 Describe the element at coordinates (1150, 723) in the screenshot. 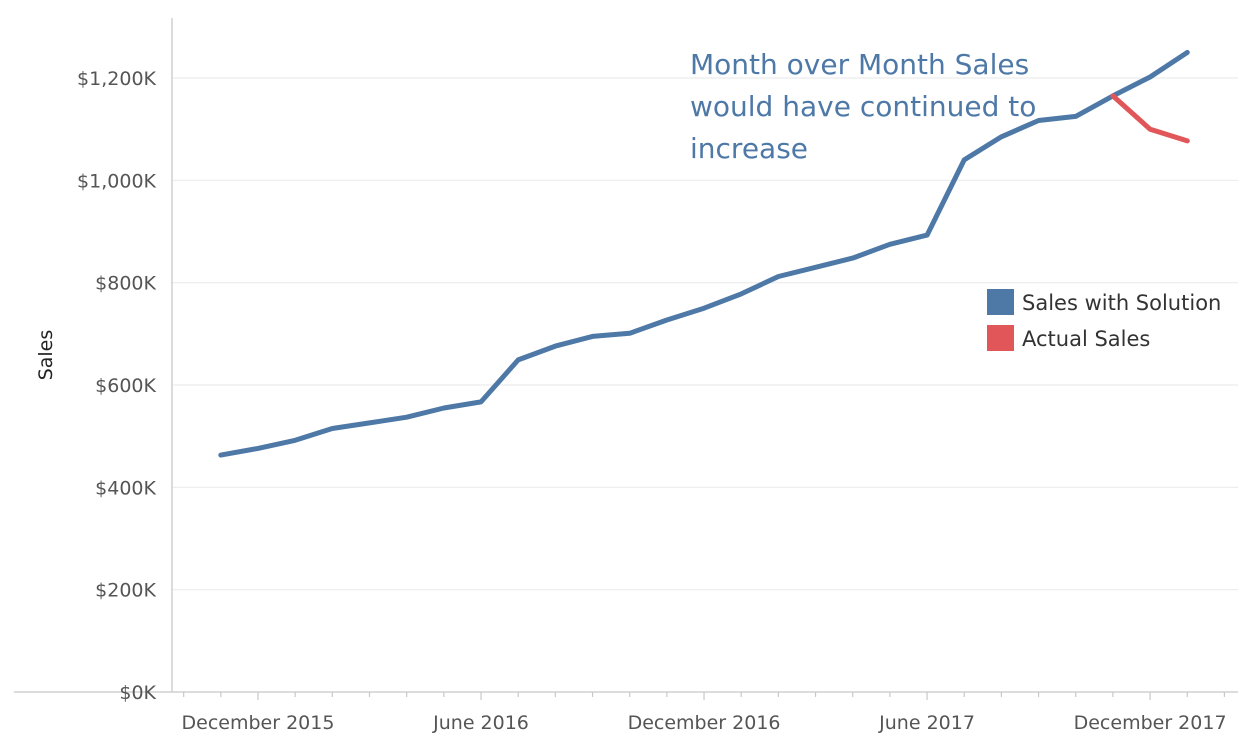

I see `x-tick-label: December 2017` at that location.